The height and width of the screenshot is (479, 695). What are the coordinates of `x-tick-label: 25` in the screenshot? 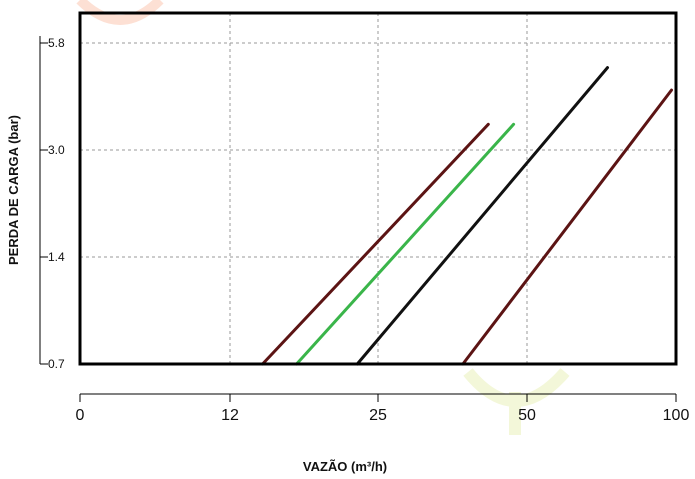 It's located at (378, 415).